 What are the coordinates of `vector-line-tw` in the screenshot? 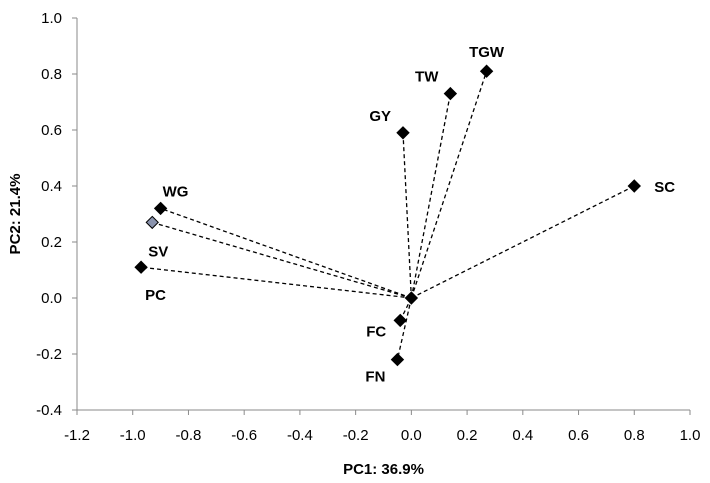 It's located at (431, 196).